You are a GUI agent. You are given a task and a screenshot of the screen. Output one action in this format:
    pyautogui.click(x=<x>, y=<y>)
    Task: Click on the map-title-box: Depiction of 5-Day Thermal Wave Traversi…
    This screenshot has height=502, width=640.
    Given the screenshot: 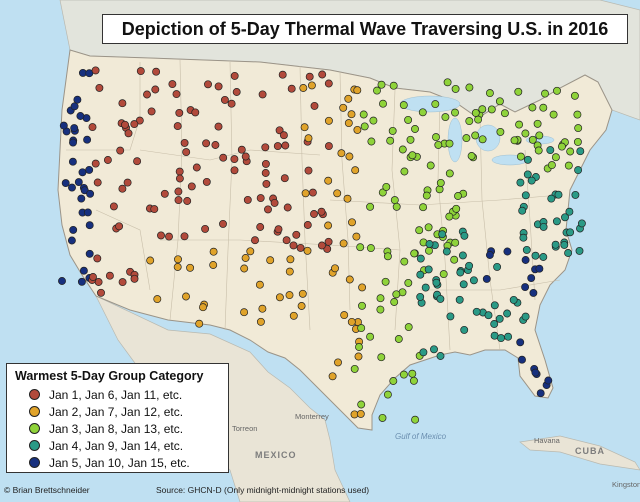 What is the action you would take?
    pyautogui.click(x=365, y=29)
    